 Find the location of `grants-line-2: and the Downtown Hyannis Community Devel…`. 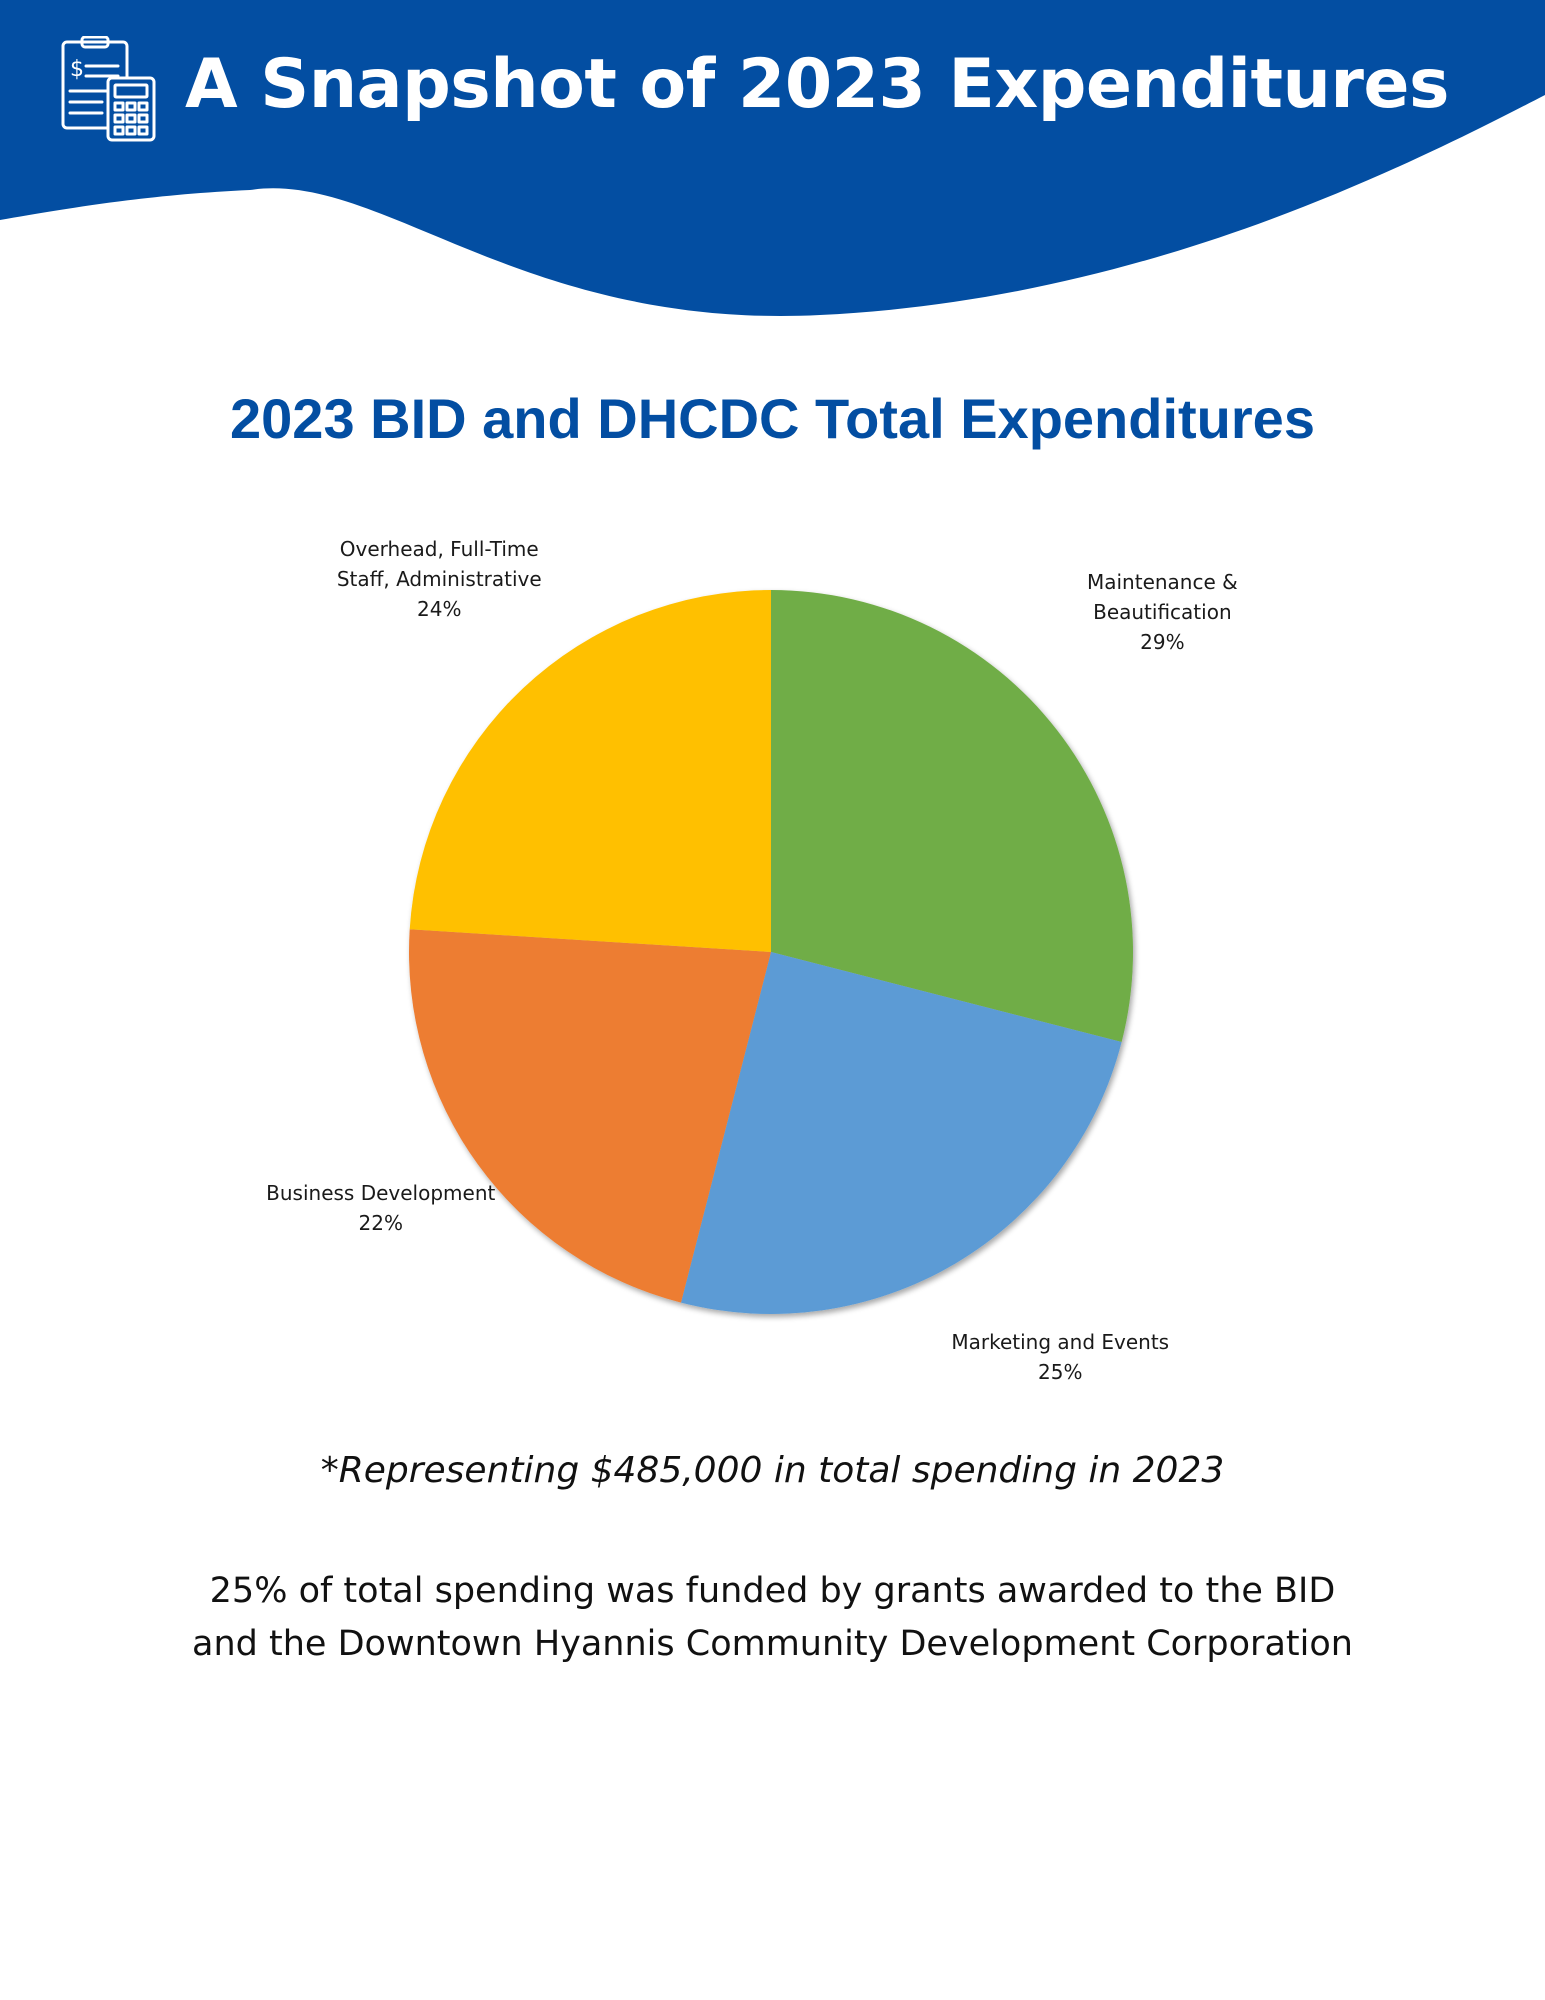

grants-line-2: and the Downtown Hyannis Community Devel… is located at coordinates (772, 1644).